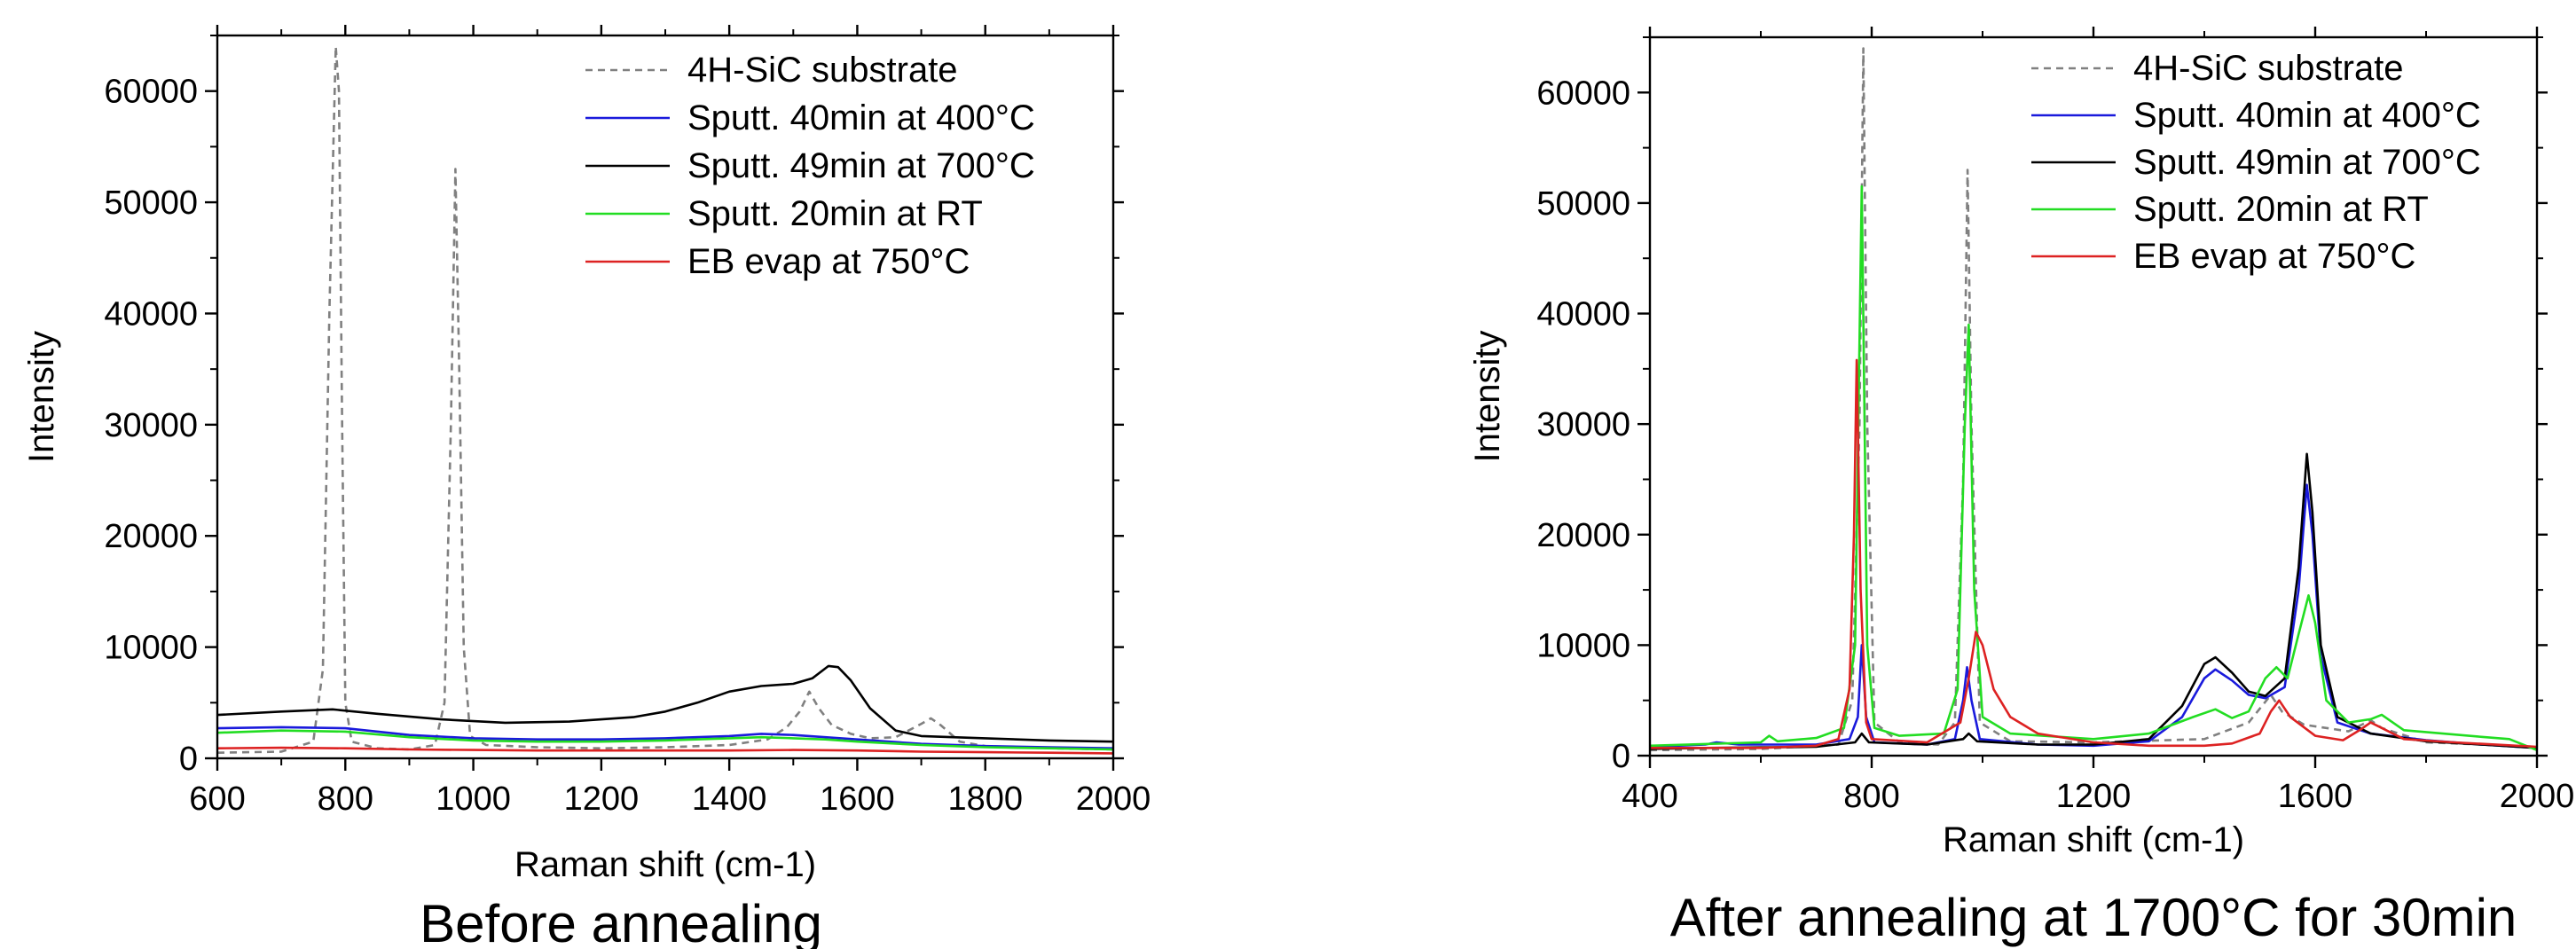  Describe the element at coordinates (729, 799) in the screenshot. I see `x-tick-label: 1400` at that location.